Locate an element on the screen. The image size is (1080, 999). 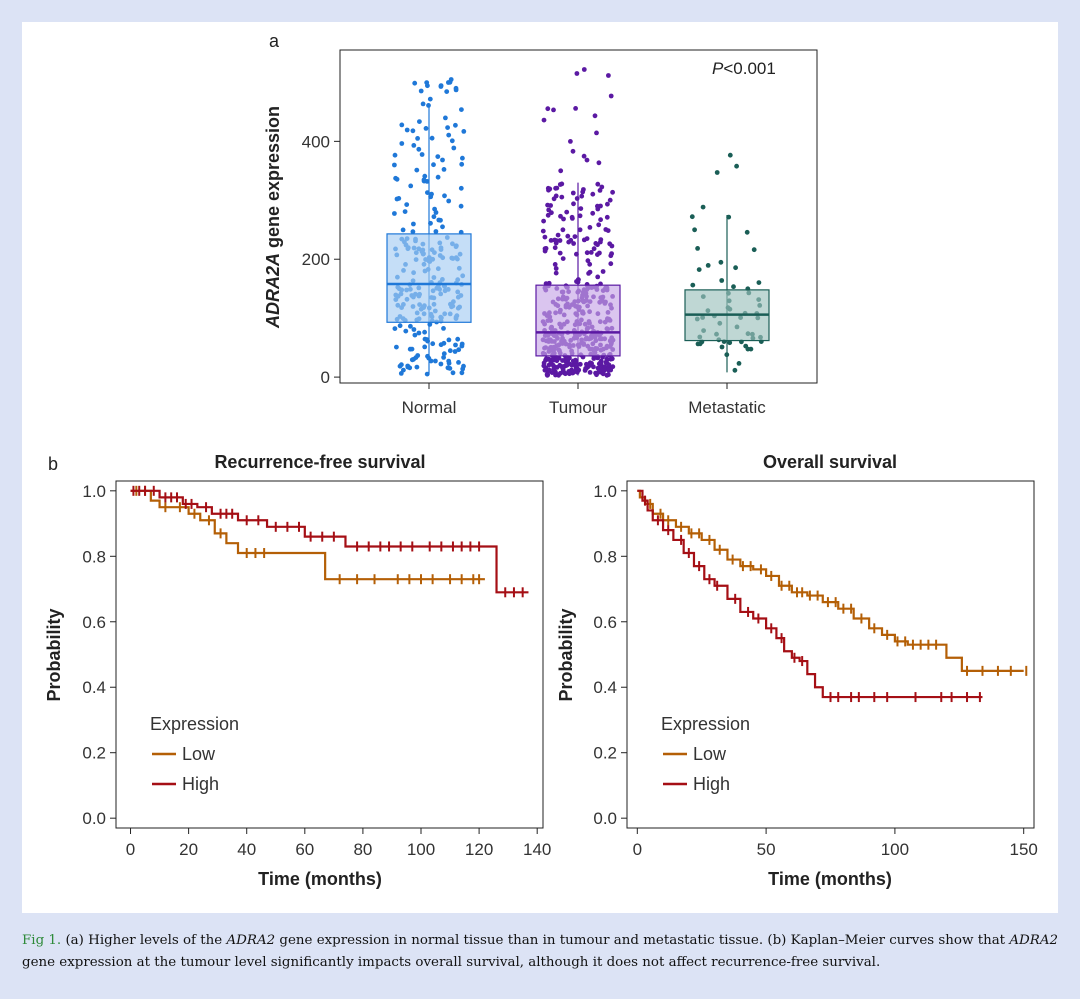
y-tick-label: 200 is located at coordinates (316, 259).